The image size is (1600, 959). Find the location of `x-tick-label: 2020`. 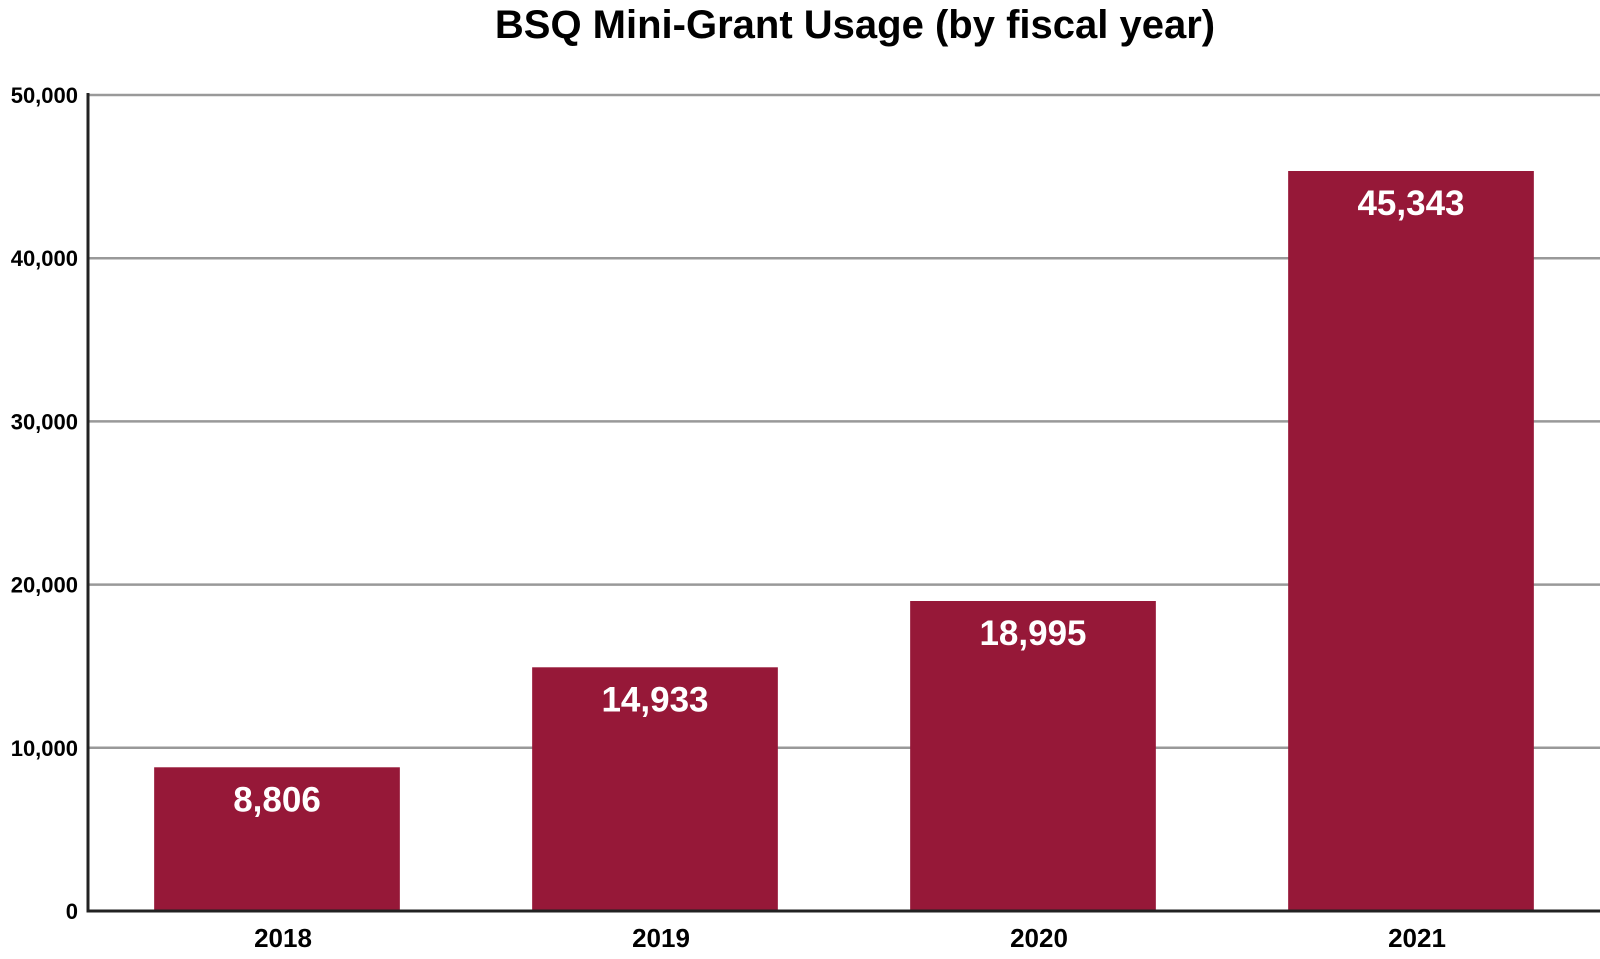

x-tick-label: 2020 is located at coordinates (1039, 938).